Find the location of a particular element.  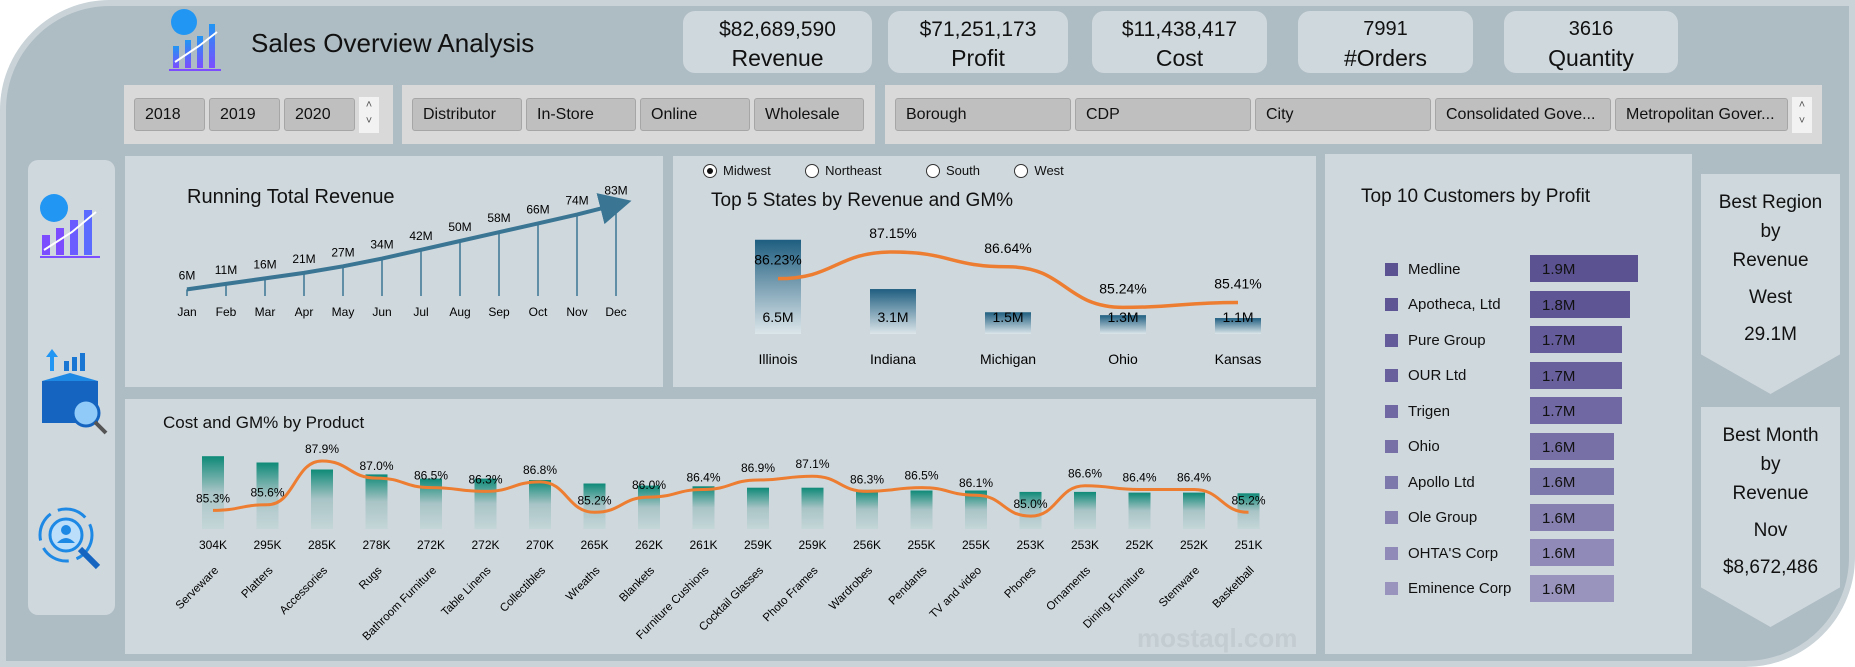

radio-south: South is located at coordinates (952, 170).